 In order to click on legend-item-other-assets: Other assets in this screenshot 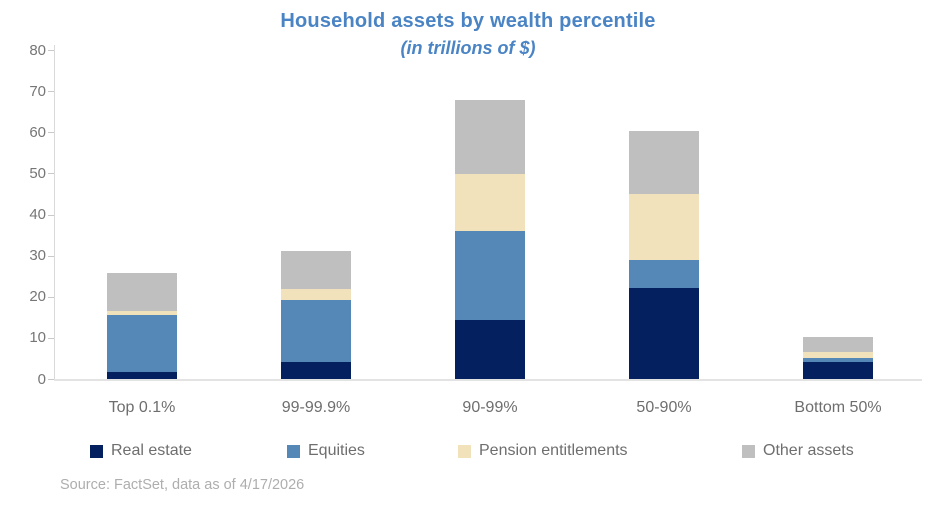, I will do `click(798, 451)`.